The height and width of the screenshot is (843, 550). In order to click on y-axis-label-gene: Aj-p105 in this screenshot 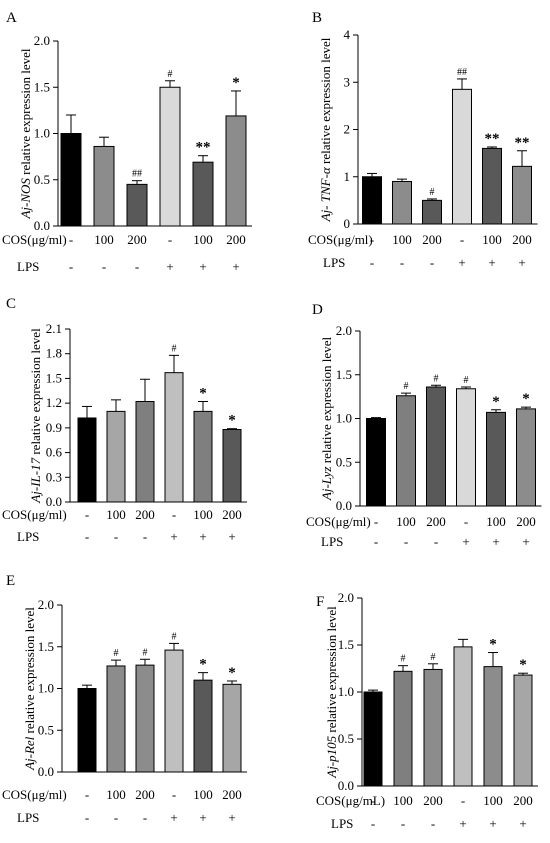, I will do `click(331, 756)`.